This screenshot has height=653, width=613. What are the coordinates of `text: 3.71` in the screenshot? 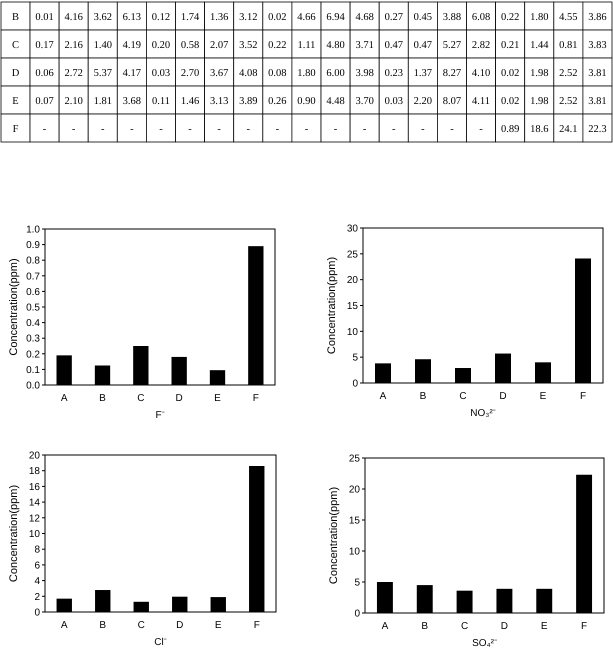 It's located at (364, 45).